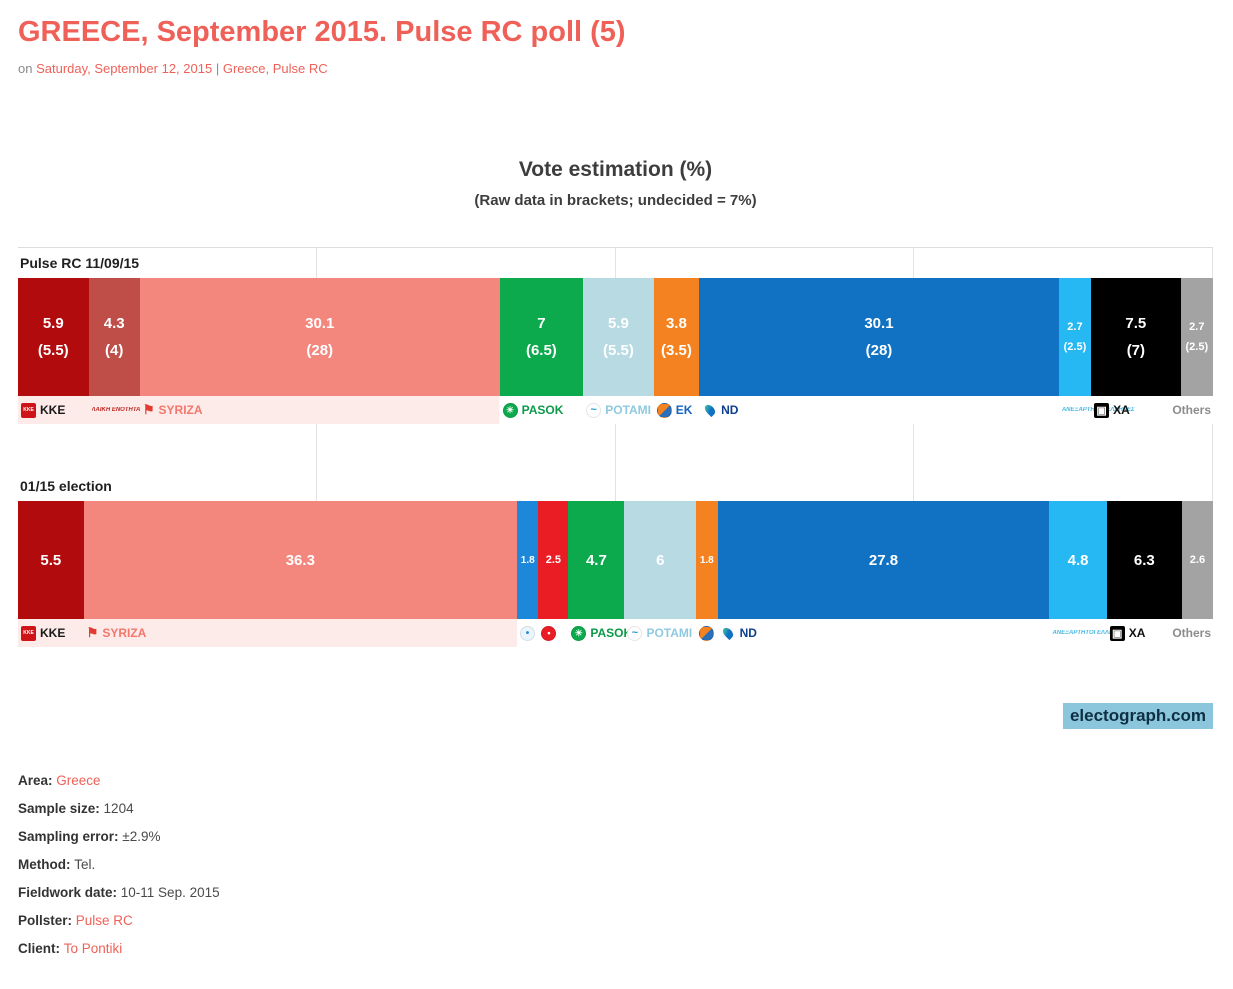  Describe the element at coordinates (528, 560) in the screenshot. I see `bar-segment-teleia: 1.8` at that location.